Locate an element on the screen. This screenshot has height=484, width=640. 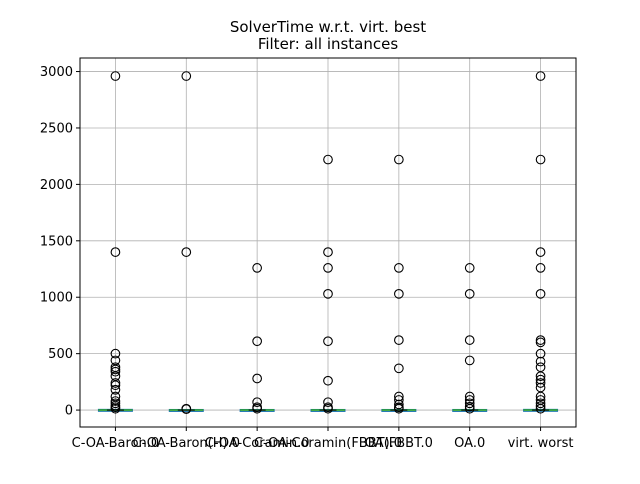
y-tick-label: 1000 is located at coordinates (56, 298).